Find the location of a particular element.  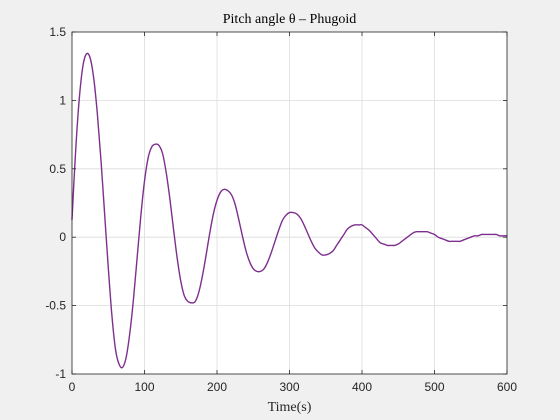

y-tick-label: -1 is located at coordinates (60, 374).